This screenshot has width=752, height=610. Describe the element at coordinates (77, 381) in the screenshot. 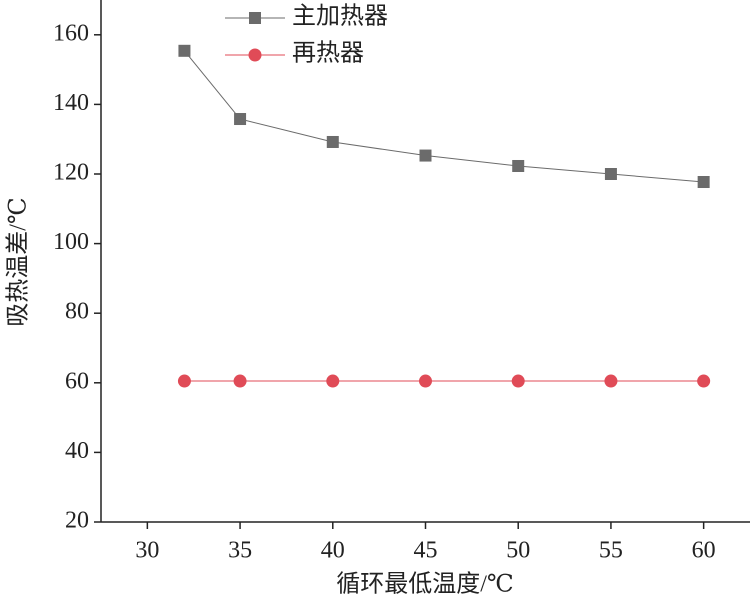

I see `y-tick-label: 60` at that location.